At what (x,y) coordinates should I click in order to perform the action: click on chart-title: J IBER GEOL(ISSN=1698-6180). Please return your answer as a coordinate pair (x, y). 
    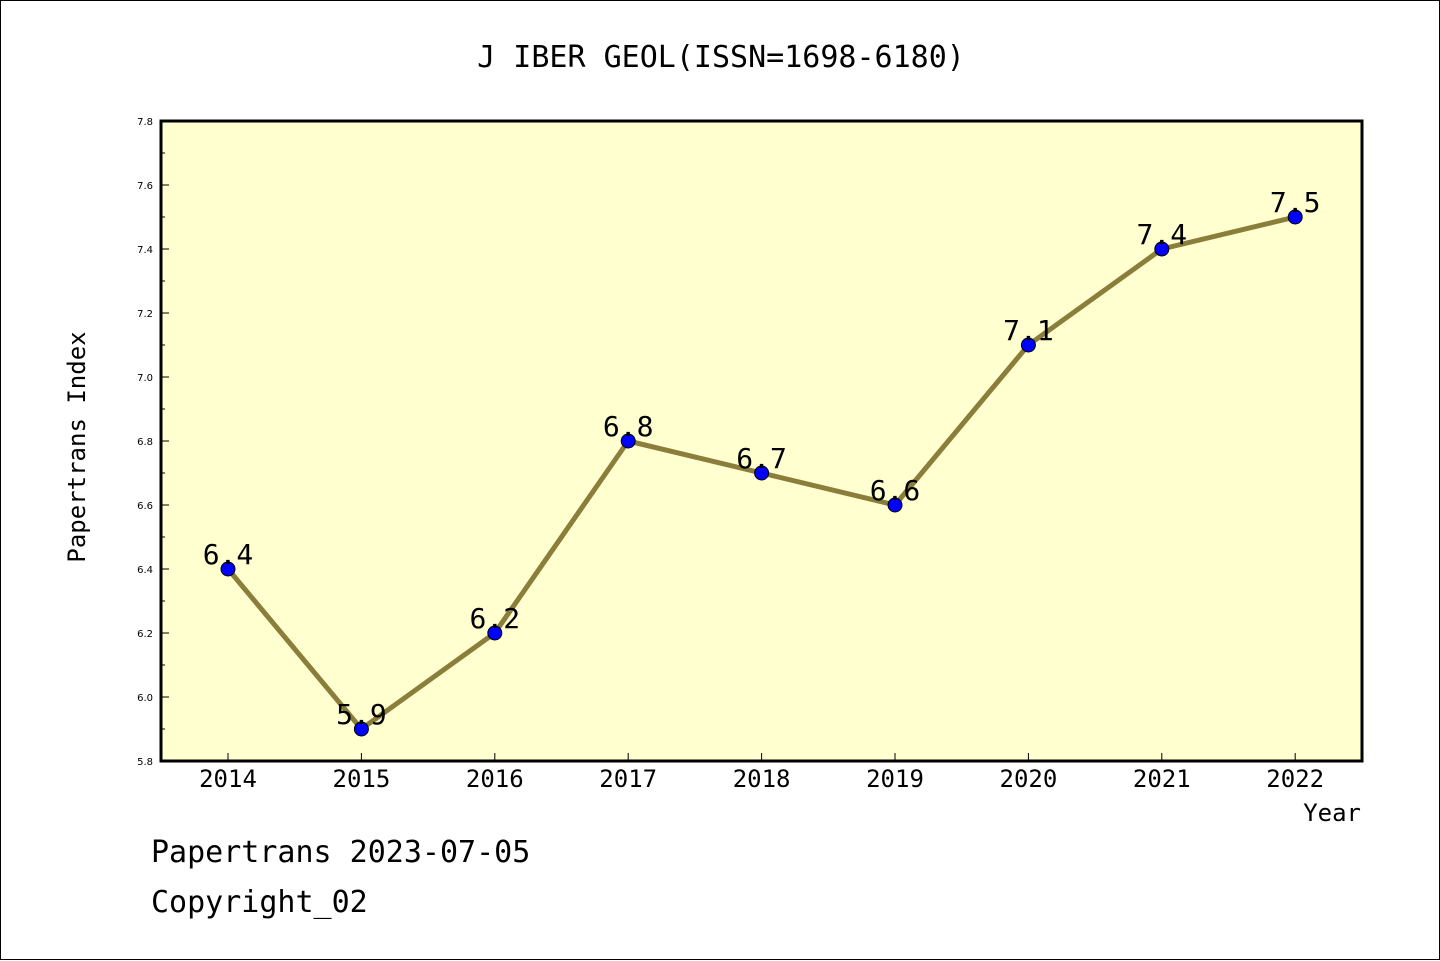
    Looking at the image, I should click on (721, 57).